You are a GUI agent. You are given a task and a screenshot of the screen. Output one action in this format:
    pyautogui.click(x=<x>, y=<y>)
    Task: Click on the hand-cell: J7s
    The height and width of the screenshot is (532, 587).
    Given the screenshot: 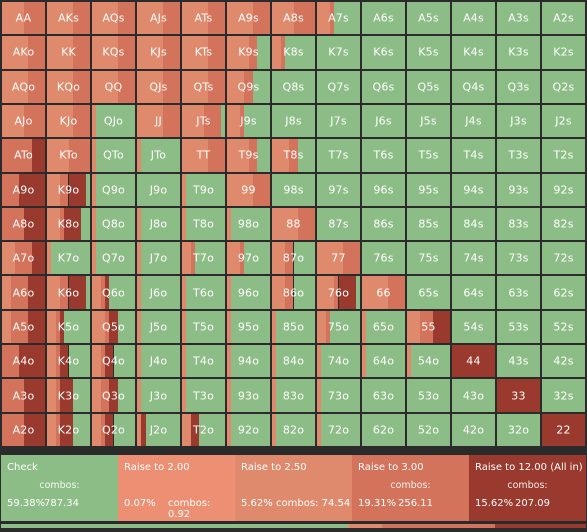 What is the action you would take?
    pyautogui.click(x=338, y=121)
    